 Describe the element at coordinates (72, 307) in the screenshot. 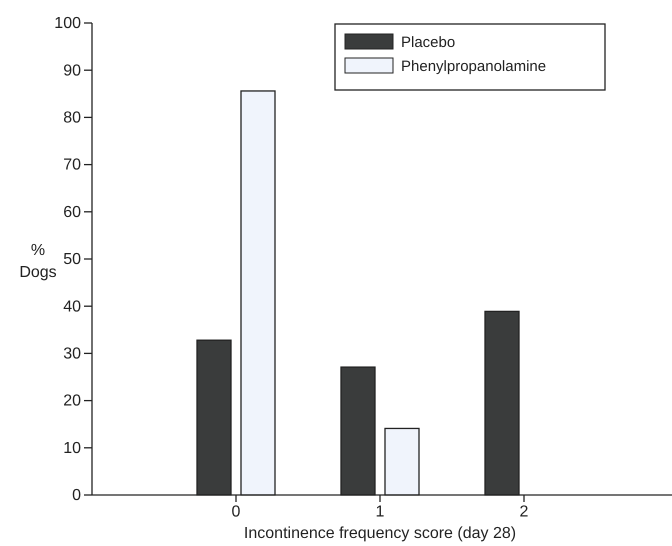

I see `y-tick-label: 40` at that location.